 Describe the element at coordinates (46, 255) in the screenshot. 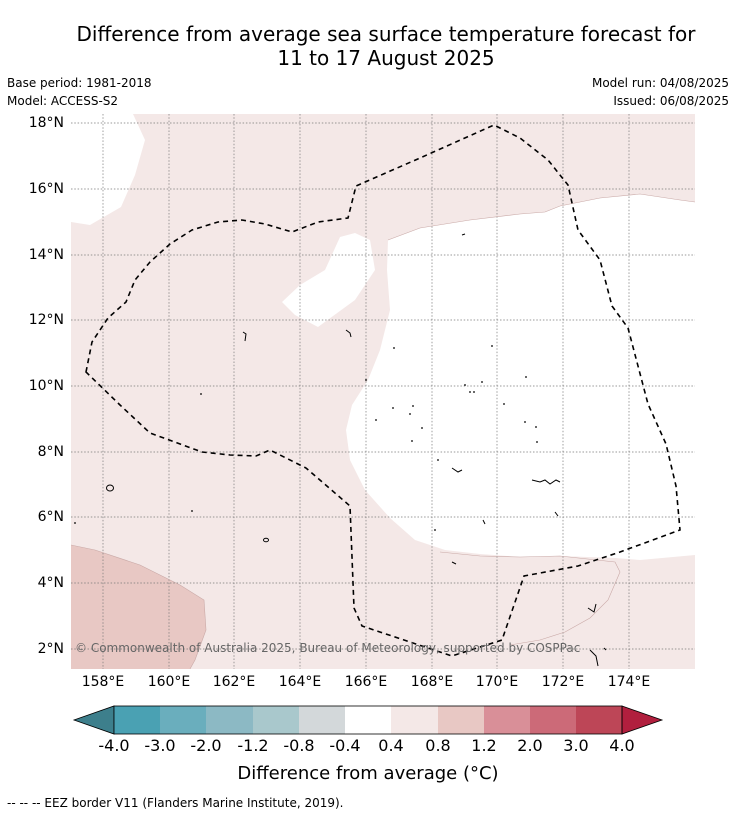

I see `lat-label: 14°N` at that location.